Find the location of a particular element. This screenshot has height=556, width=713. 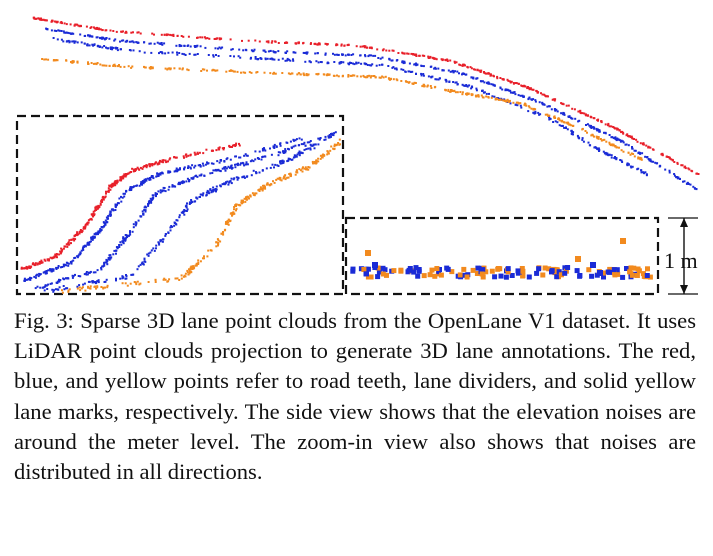

side-view-frame is located at coordinates (502, 256).